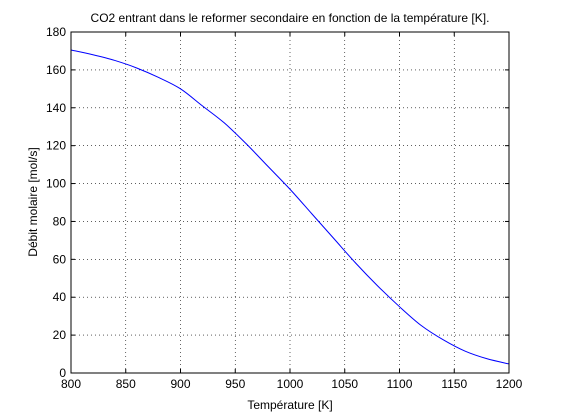 This screenshot has width=561, height=420. What do you see at coordinates (56, 108) in the screenshot?
I see `y-tick-label: 140` at bounding box center [56, 108].